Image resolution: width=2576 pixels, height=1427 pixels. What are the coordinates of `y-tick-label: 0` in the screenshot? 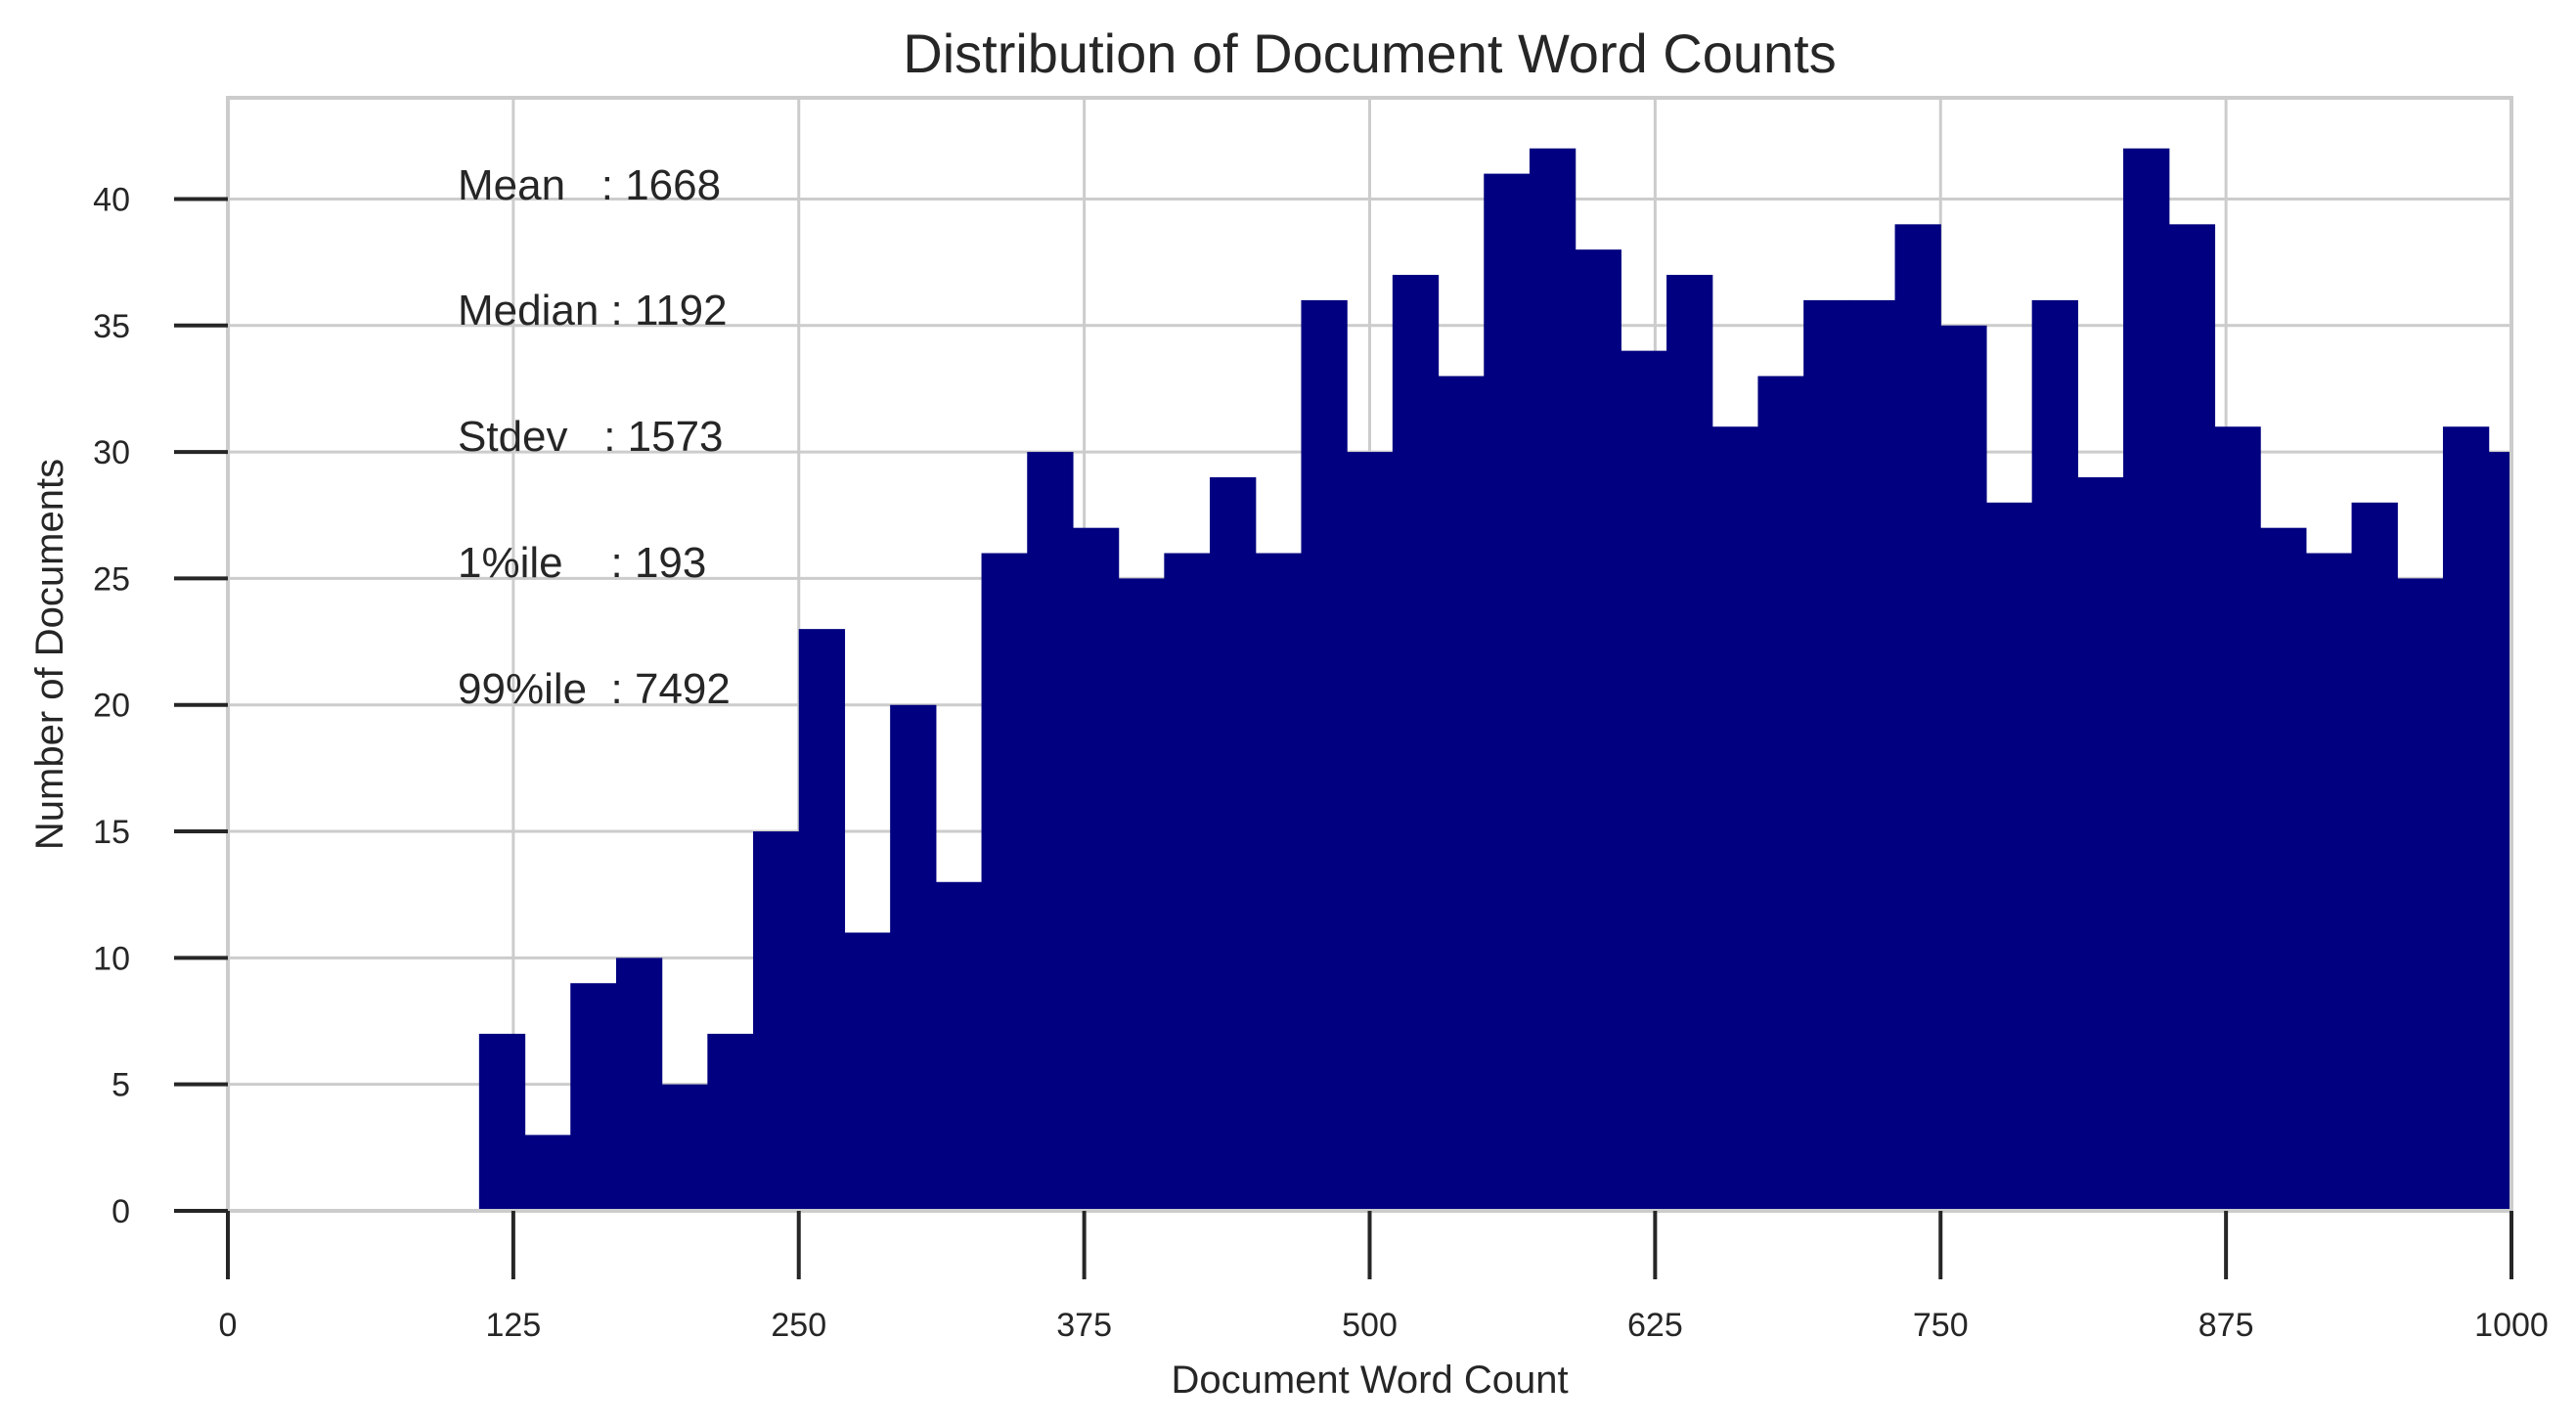 It's located at (121, 1212).